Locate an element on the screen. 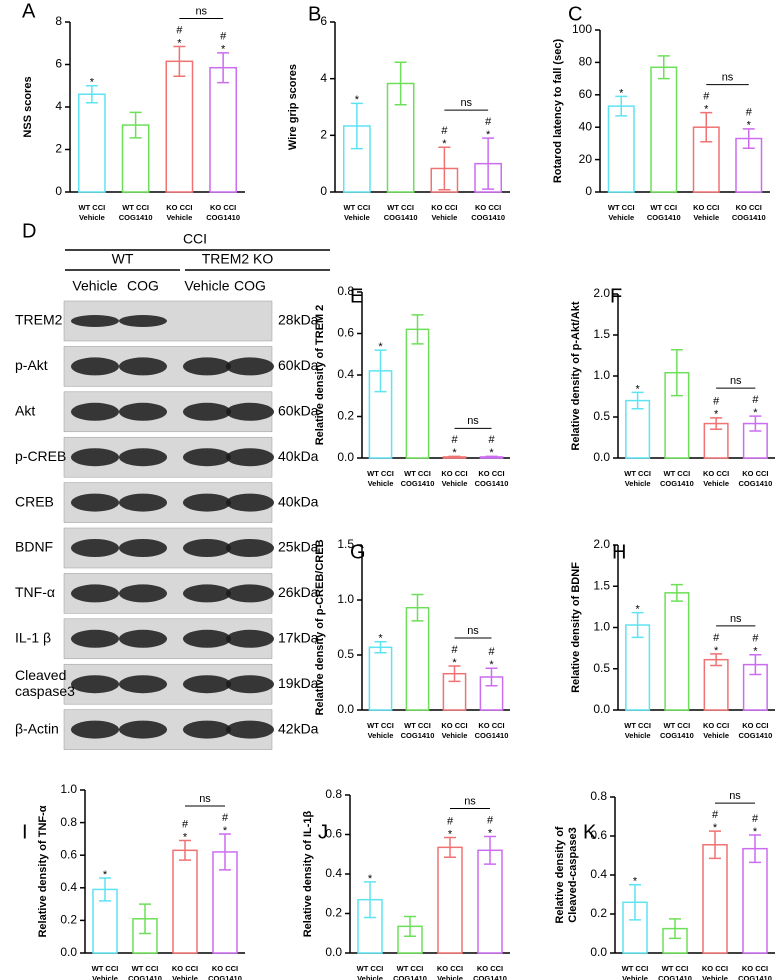 This screenshot has width=784, height=980. panel-label: B is located at coordinates (314, 14).